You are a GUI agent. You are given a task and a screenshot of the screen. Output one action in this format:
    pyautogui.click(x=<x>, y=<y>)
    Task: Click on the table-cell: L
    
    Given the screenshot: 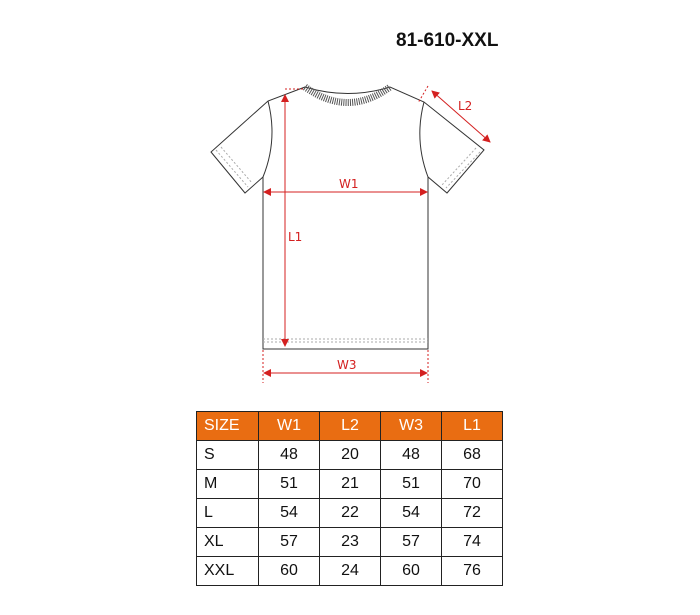 What is the action you would take?
    pyautogui.click(x=227, y=513)
    